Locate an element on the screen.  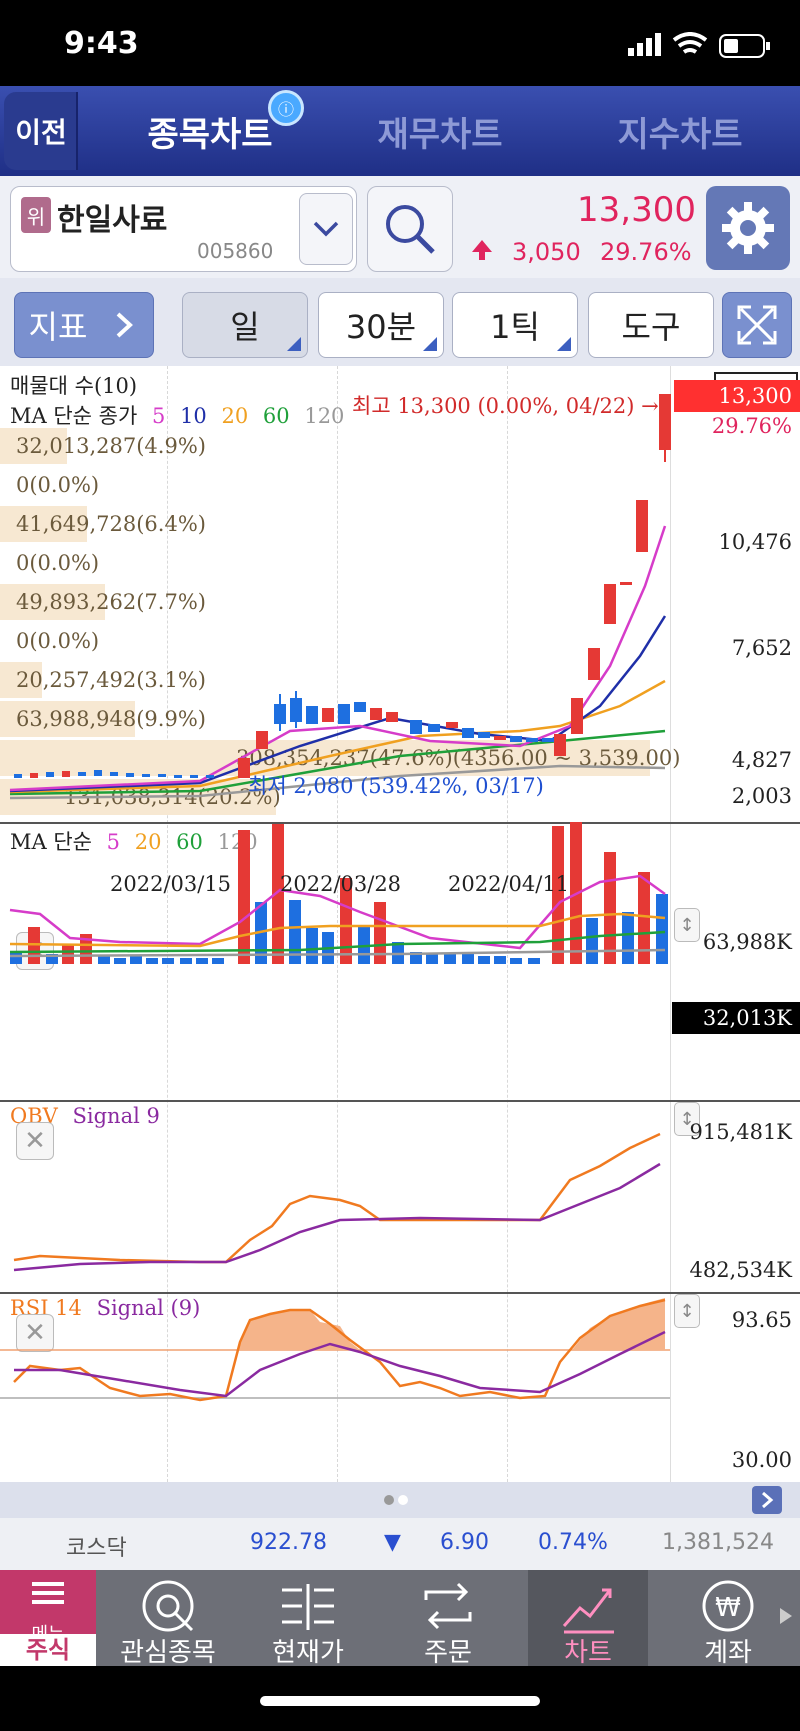
period-tick-button: 1틱 is located at coordinates (515, 325).